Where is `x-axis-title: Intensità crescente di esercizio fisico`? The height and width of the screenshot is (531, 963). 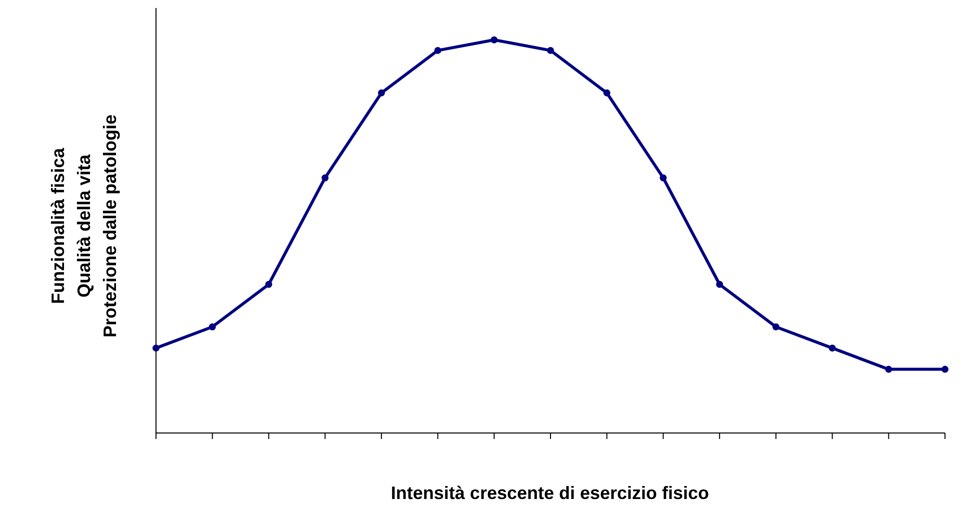
x-axis-title: Intensità crescente di esercizio fisico is located at coordinates (550, 493).